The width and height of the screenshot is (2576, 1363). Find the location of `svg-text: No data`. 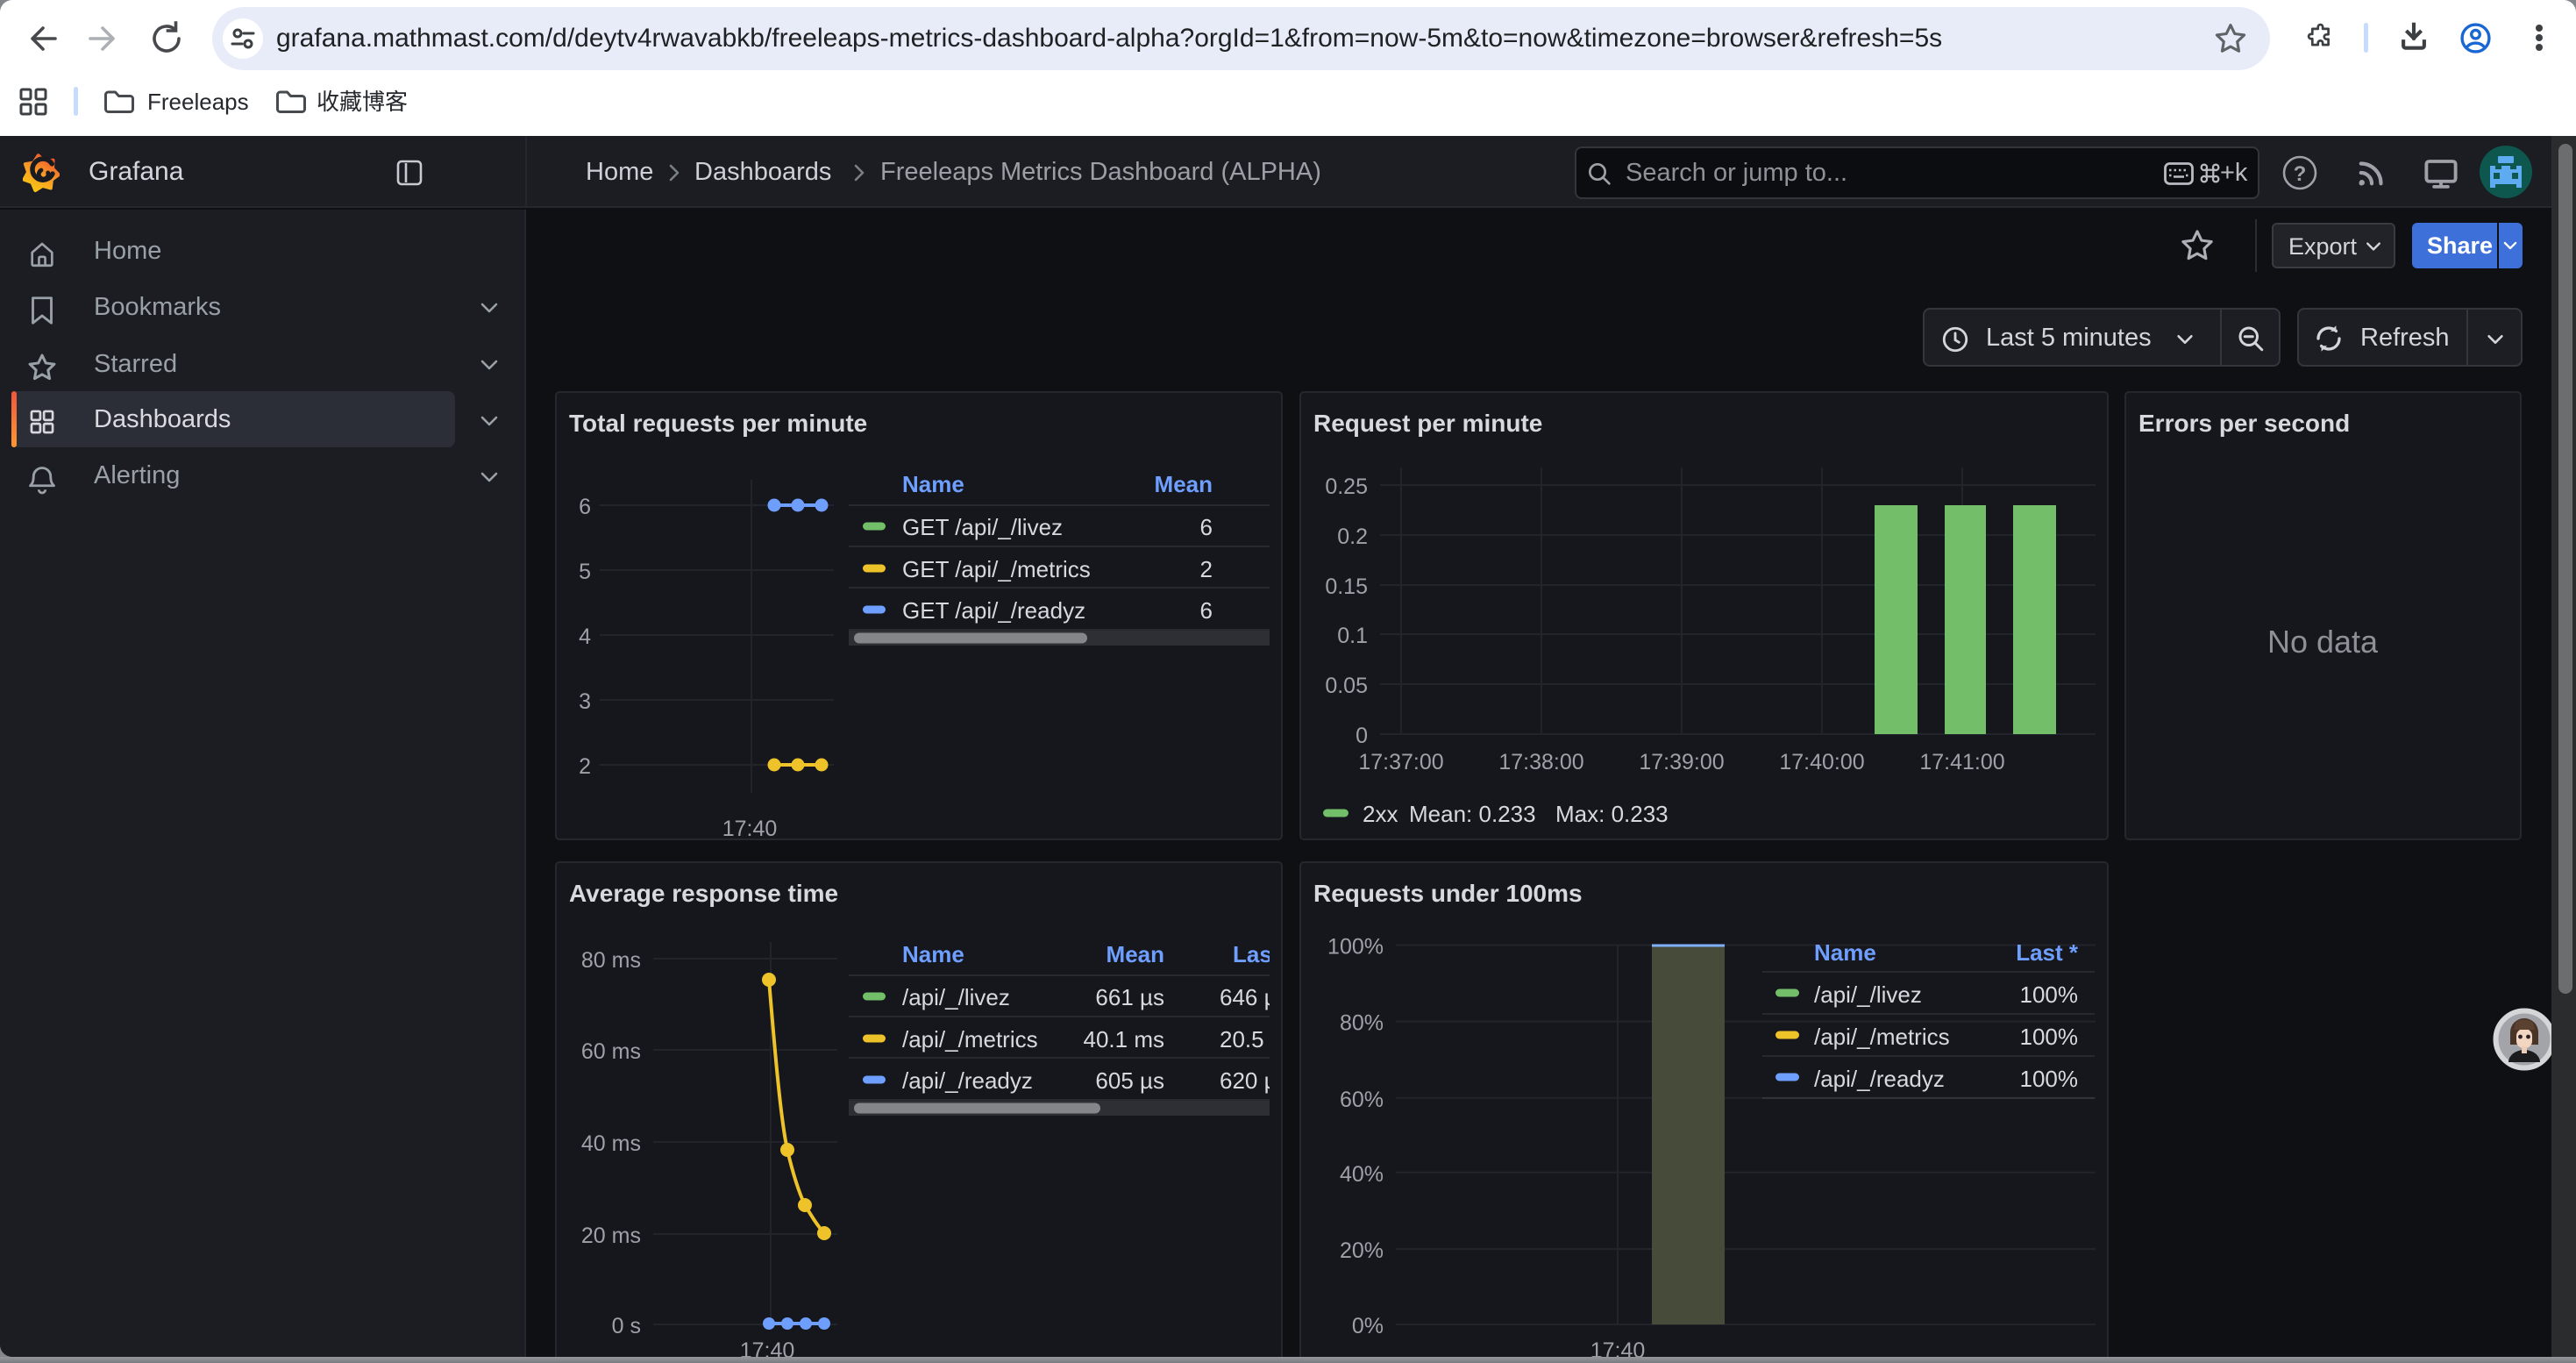

svg-text: No data is located at coordinates (2323, 642).